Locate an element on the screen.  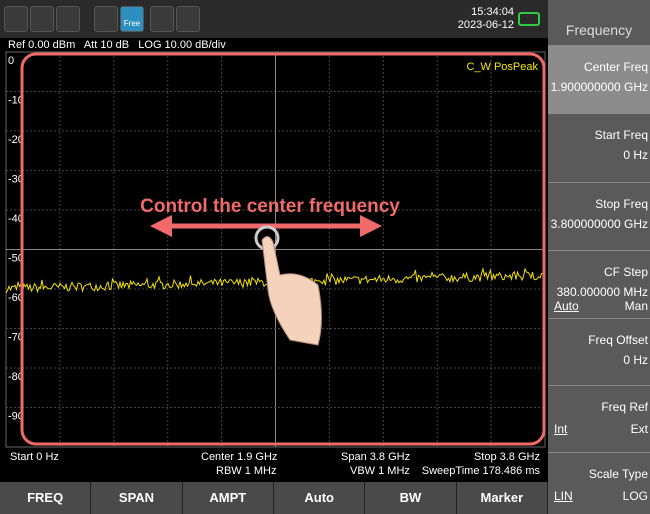
ref-info: Ref 0.00 dBm Att 10 dB LOG 10.00 dB/div is located at coordinates (117, 45).